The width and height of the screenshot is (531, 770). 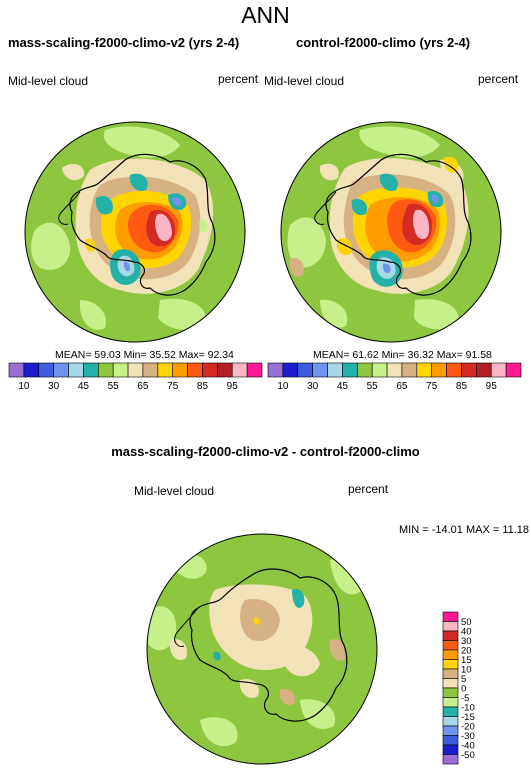 What do you see at coordinates (143, 386) in the screenshot?
I see `panel1-colorbar-tick-label: 65` at bounding box center [143, 386].